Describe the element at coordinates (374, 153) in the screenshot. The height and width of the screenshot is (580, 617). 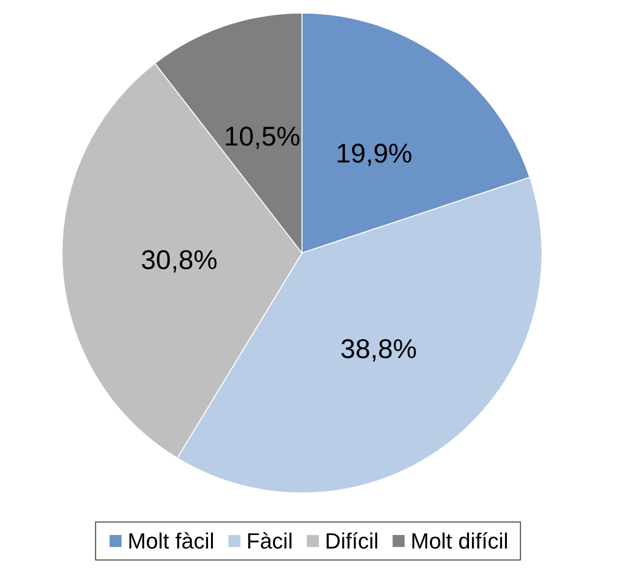
I see `data-label: 19,9%` at that location.